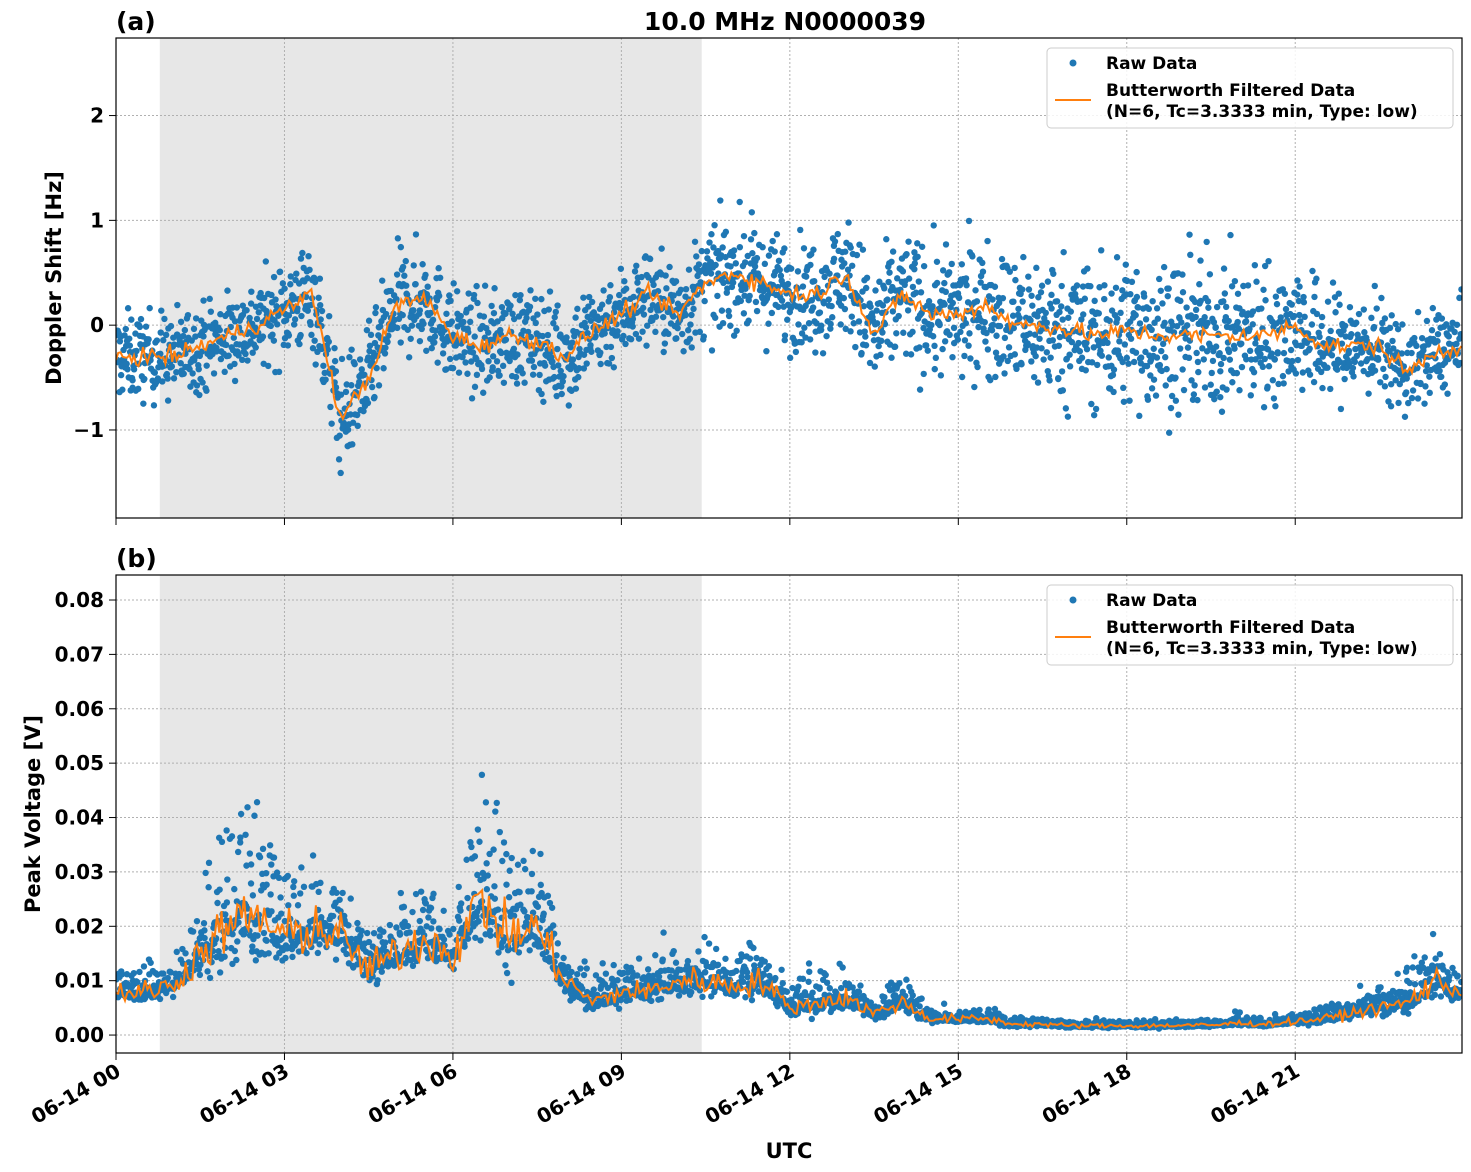 This screenshot has width=1471, height=1172. What do you see at coordinates (1230, 91) in the screenshot?
I see `legend-filtered-label: Butterworth Filtered Data` at bounding box center [1230, 91].